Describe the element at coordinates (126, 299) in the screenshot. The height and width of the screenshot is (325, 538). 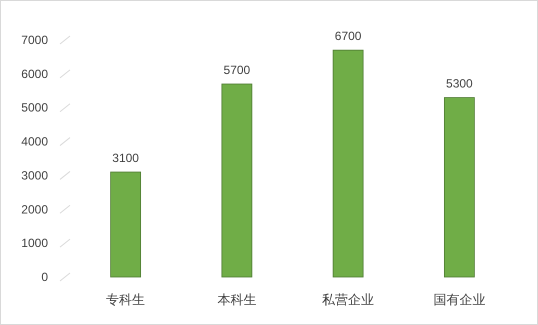
I see `x-tick-label: 专科生` at that location.